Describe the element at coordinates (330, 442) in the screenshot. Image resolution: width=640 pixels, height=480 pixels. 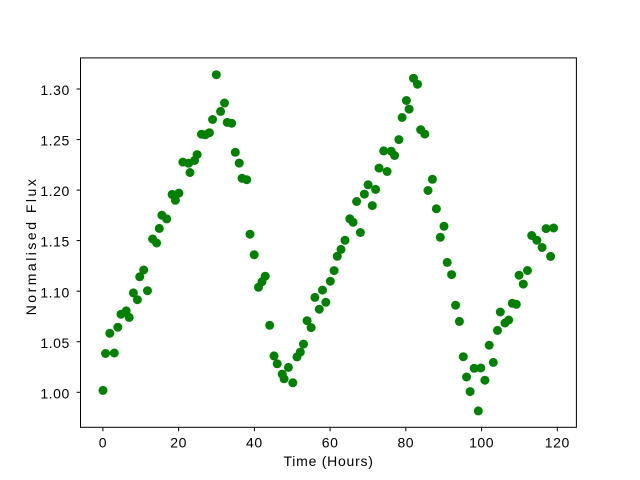
I see `svg-text: 60` at that location.